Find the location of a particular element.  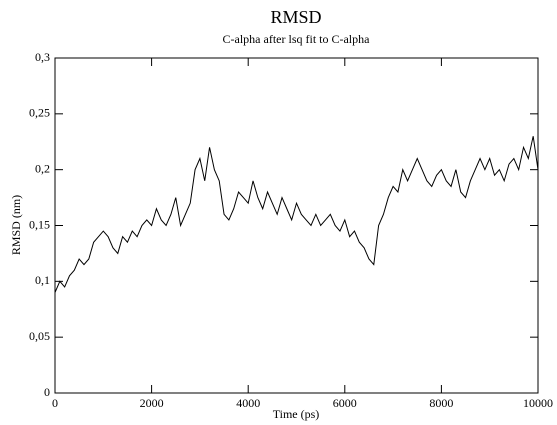

y-tick-label: 0,05 is located at coordinates (39, 336).